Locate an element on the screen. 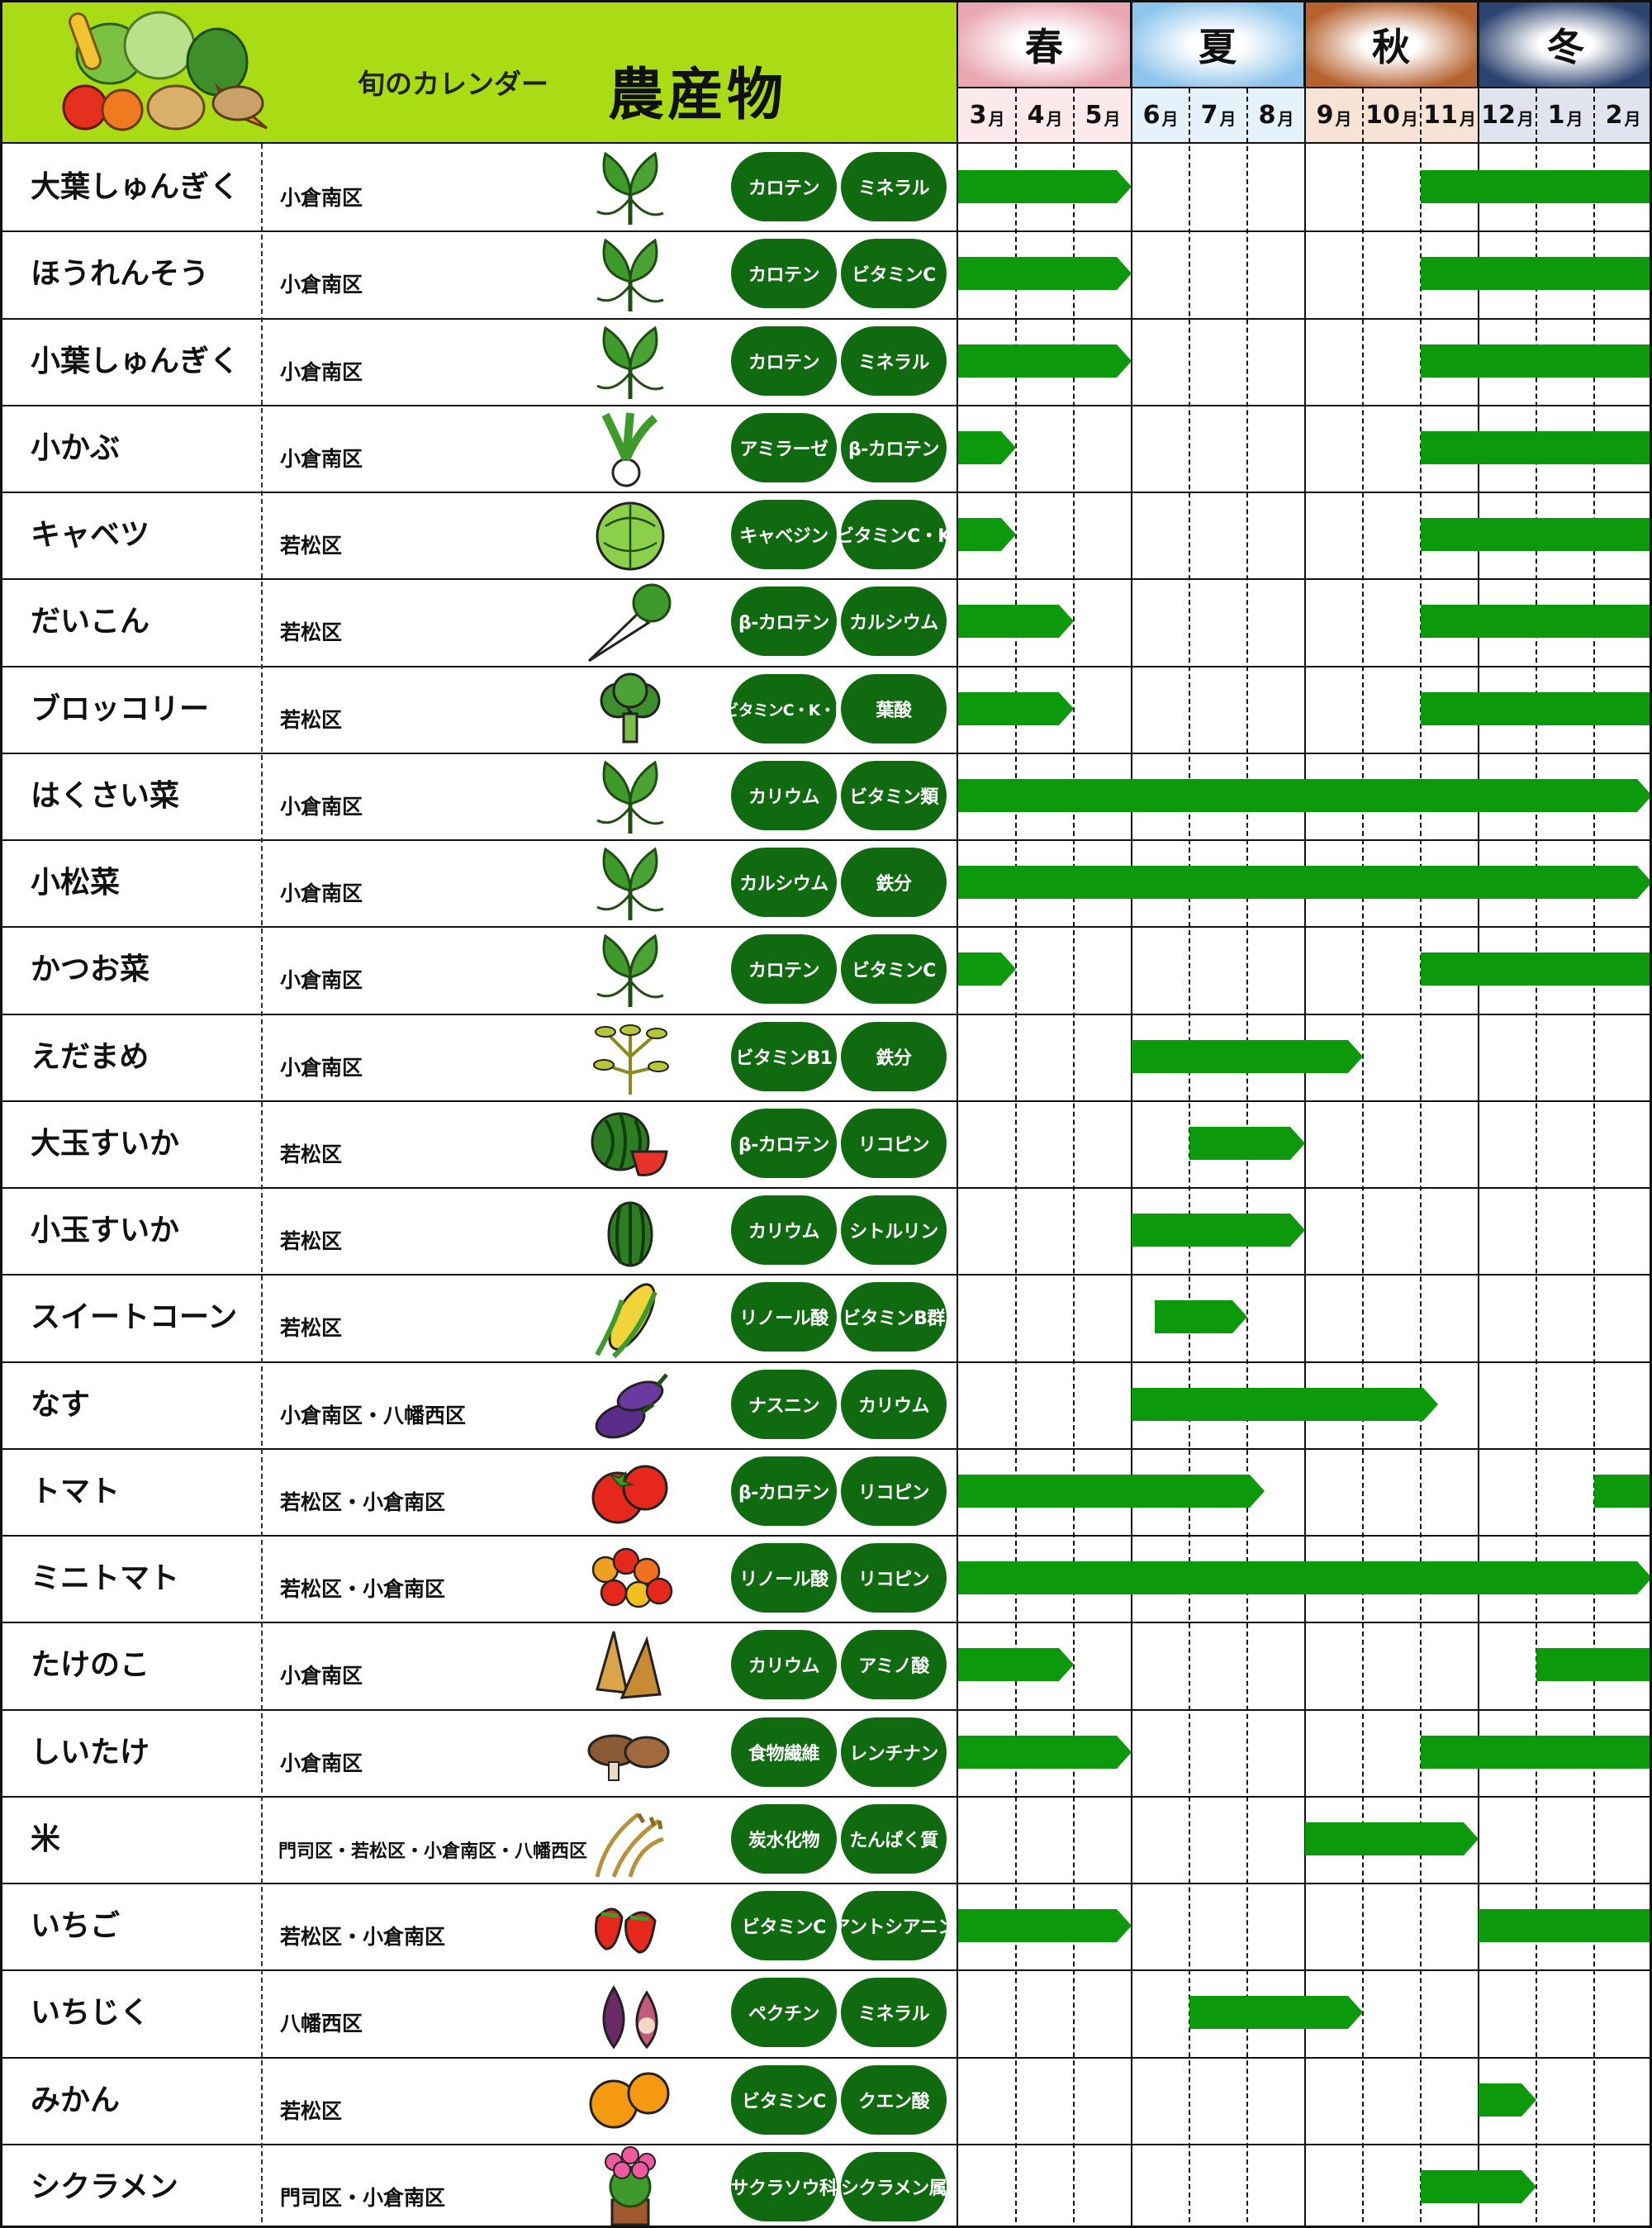  nutrient-badge: 葉酸 is located at coordinates (894, 708).